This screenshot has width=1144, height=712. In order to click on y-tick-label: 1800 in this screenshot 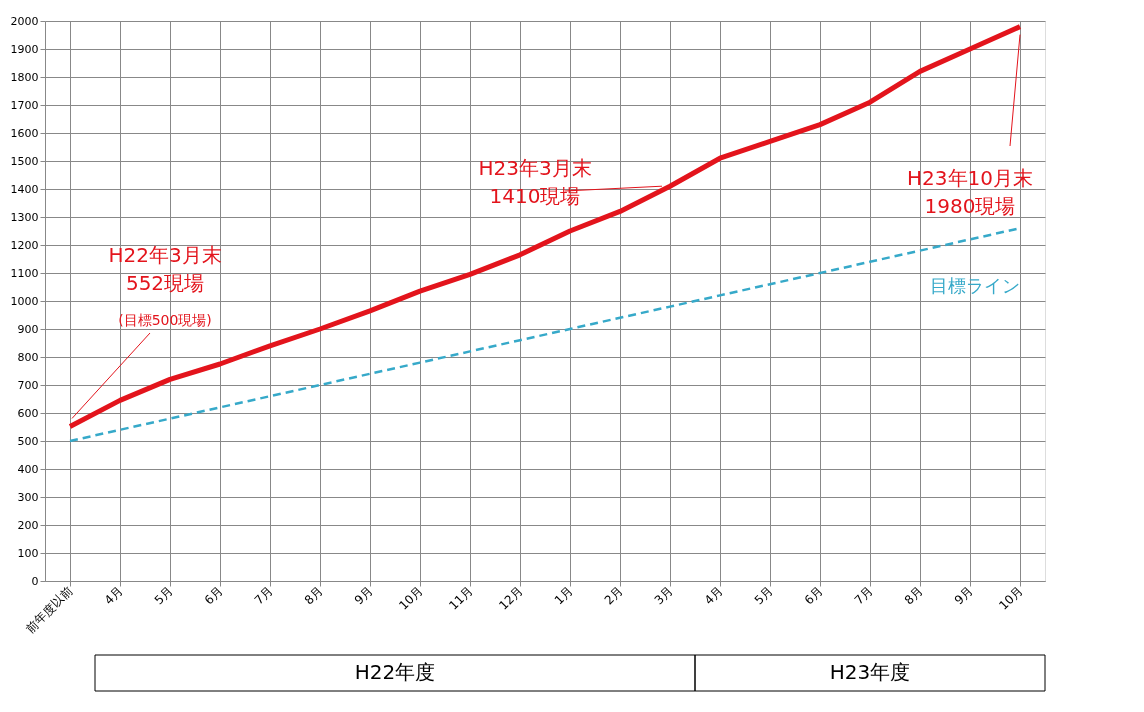, I will do `click(24, 77)`.